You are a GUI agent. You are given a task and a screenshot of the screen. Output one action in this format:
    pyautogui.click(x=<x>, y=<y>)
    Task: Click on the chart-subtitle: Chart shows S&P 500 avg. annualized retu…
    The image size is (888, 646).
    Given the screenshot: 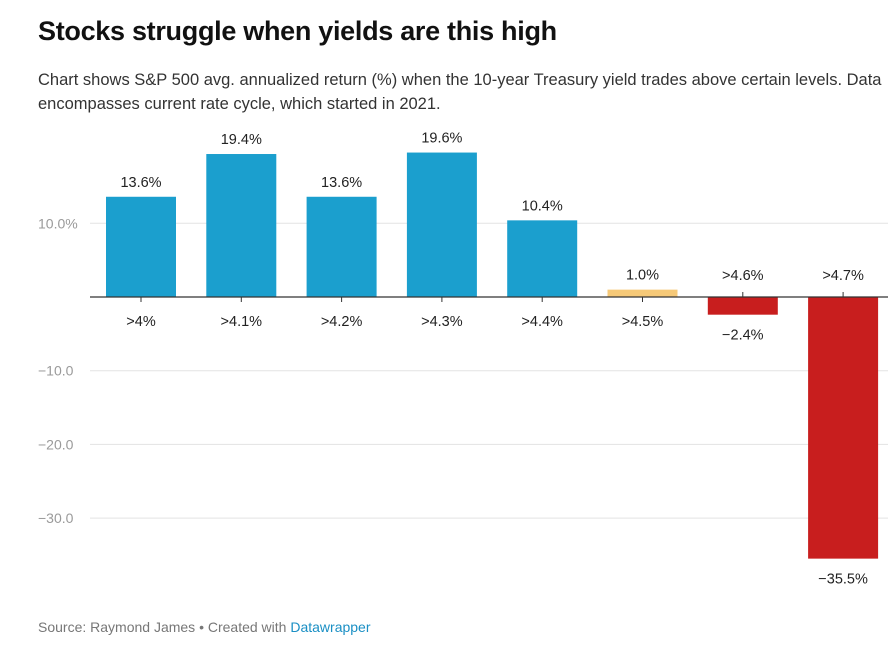 What is the action you would take?
    pyautogui.click(x=460, y=92)
    